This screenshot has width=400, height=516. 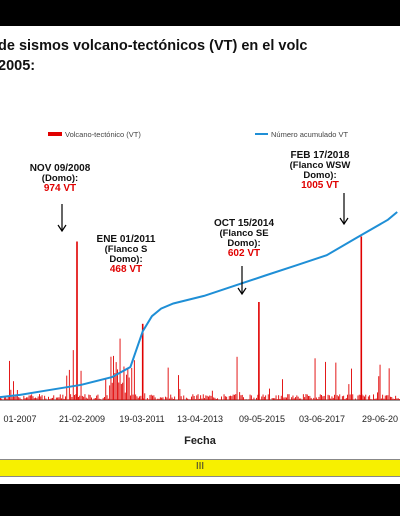 What do you see at coordinates (126, 249) in the screenshot?
I see `annotation-label: (Flanco S` at bounding box center [126, 249].